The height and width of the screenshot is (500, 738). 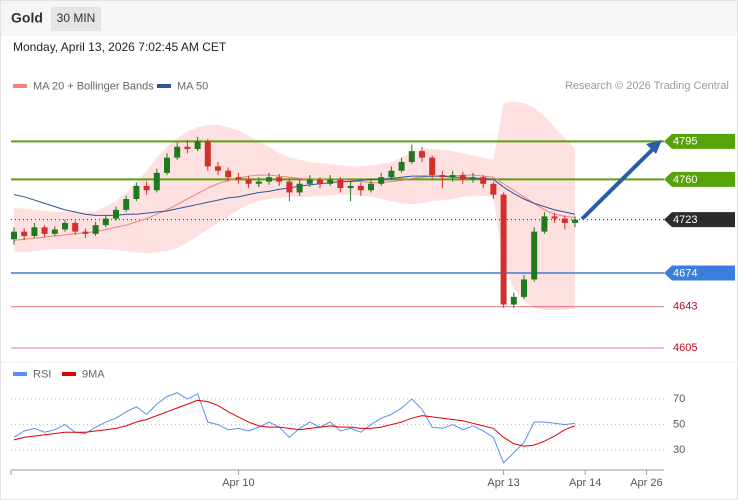 I want to click on x-tick-label: Apr 14, so click(x=585, y=483).